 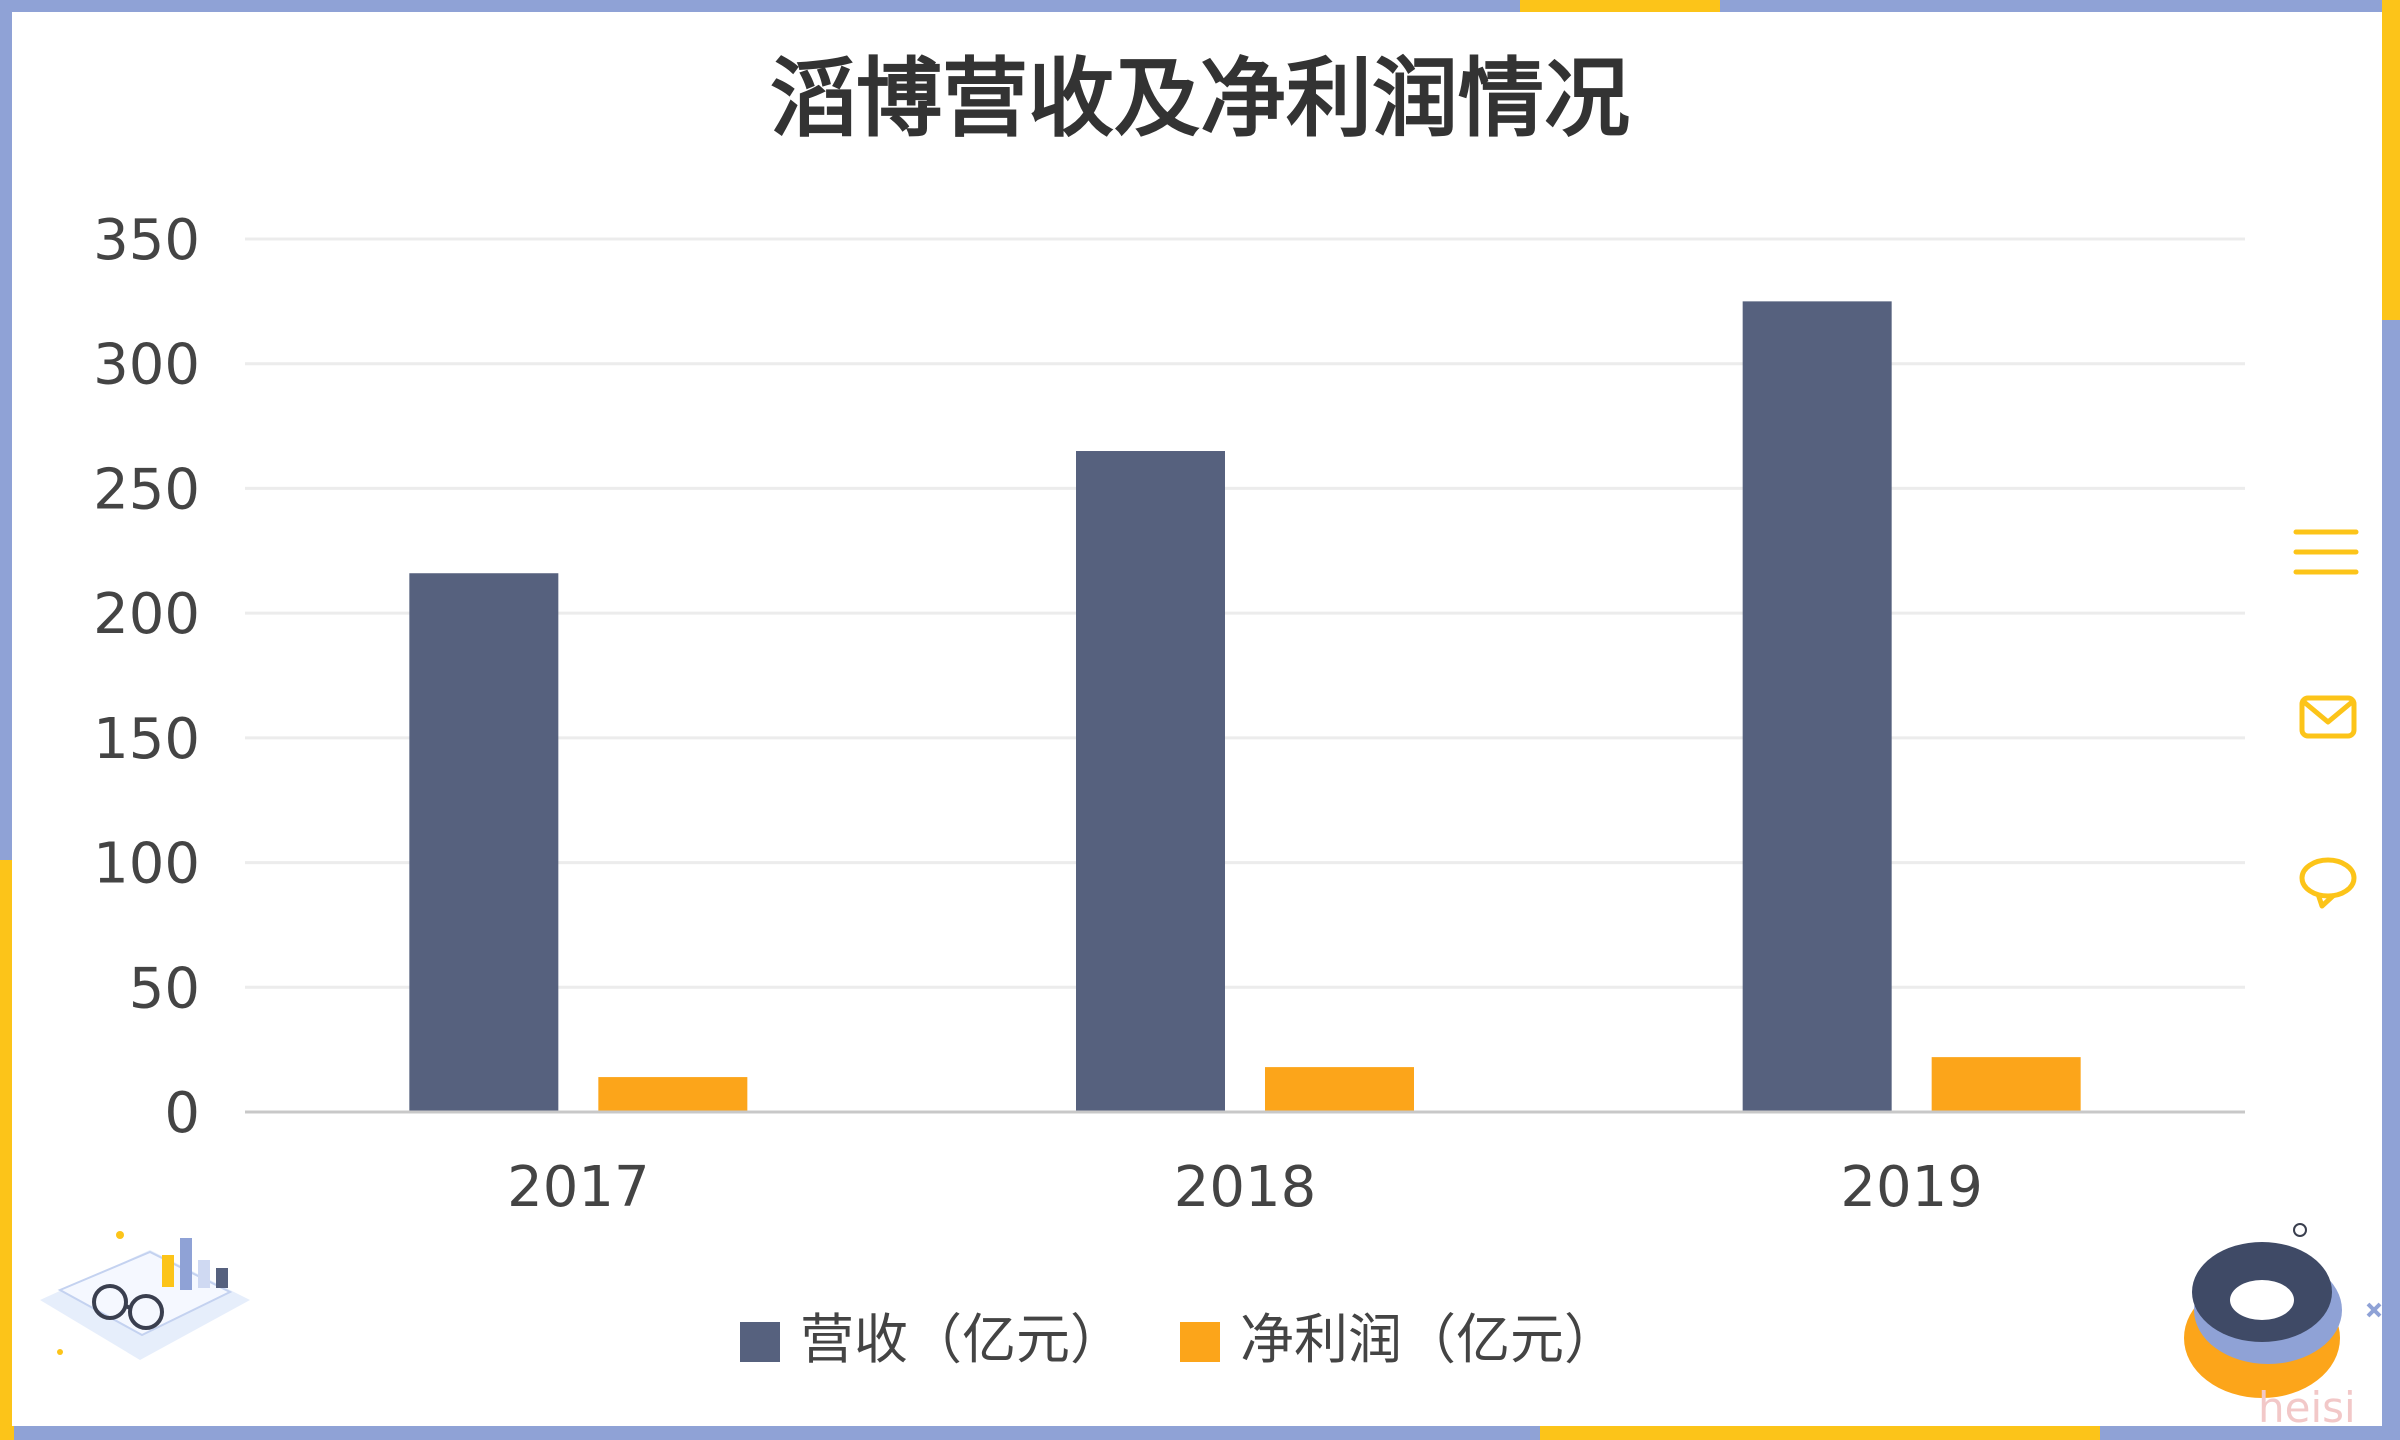 What do you see at coordinates (2326, 552) in the screenshot?
I see `menu-icon` at bounding box center [2326, 552].